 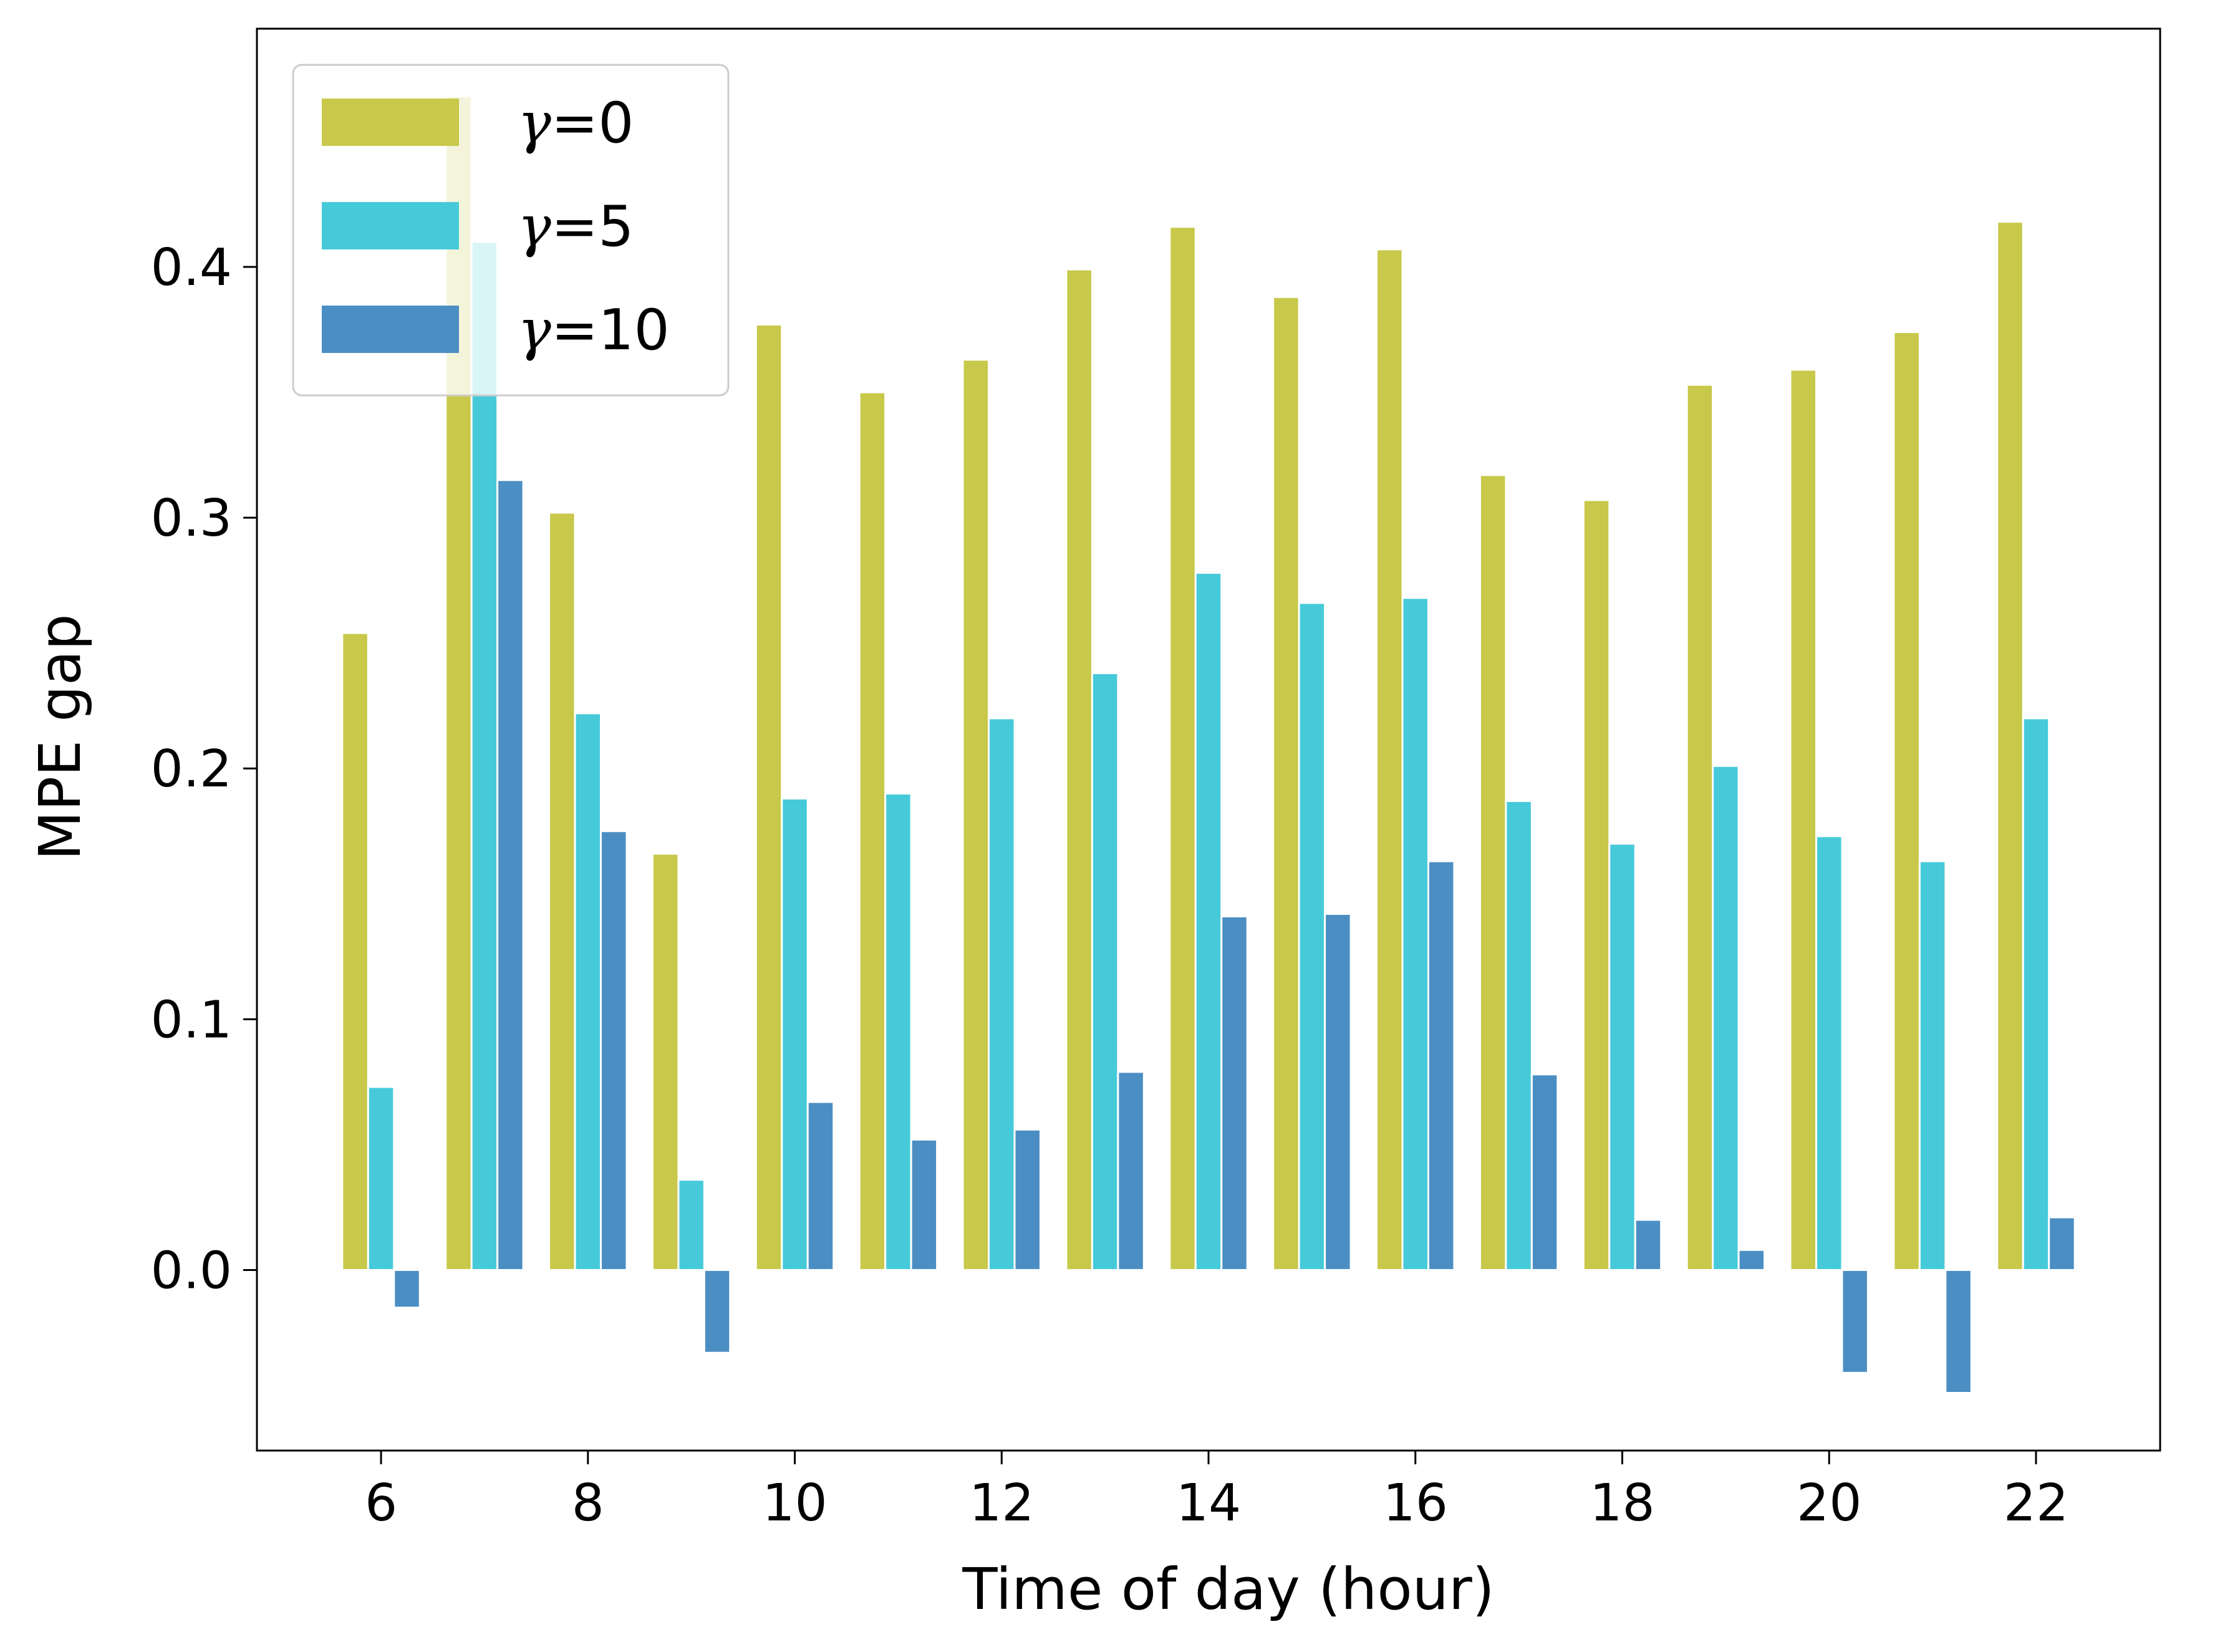 What do you see at coordinates (1622, 1503) in the screenshot?
I see `x-tick-label: 18` at bounding box center [1622, 1503].